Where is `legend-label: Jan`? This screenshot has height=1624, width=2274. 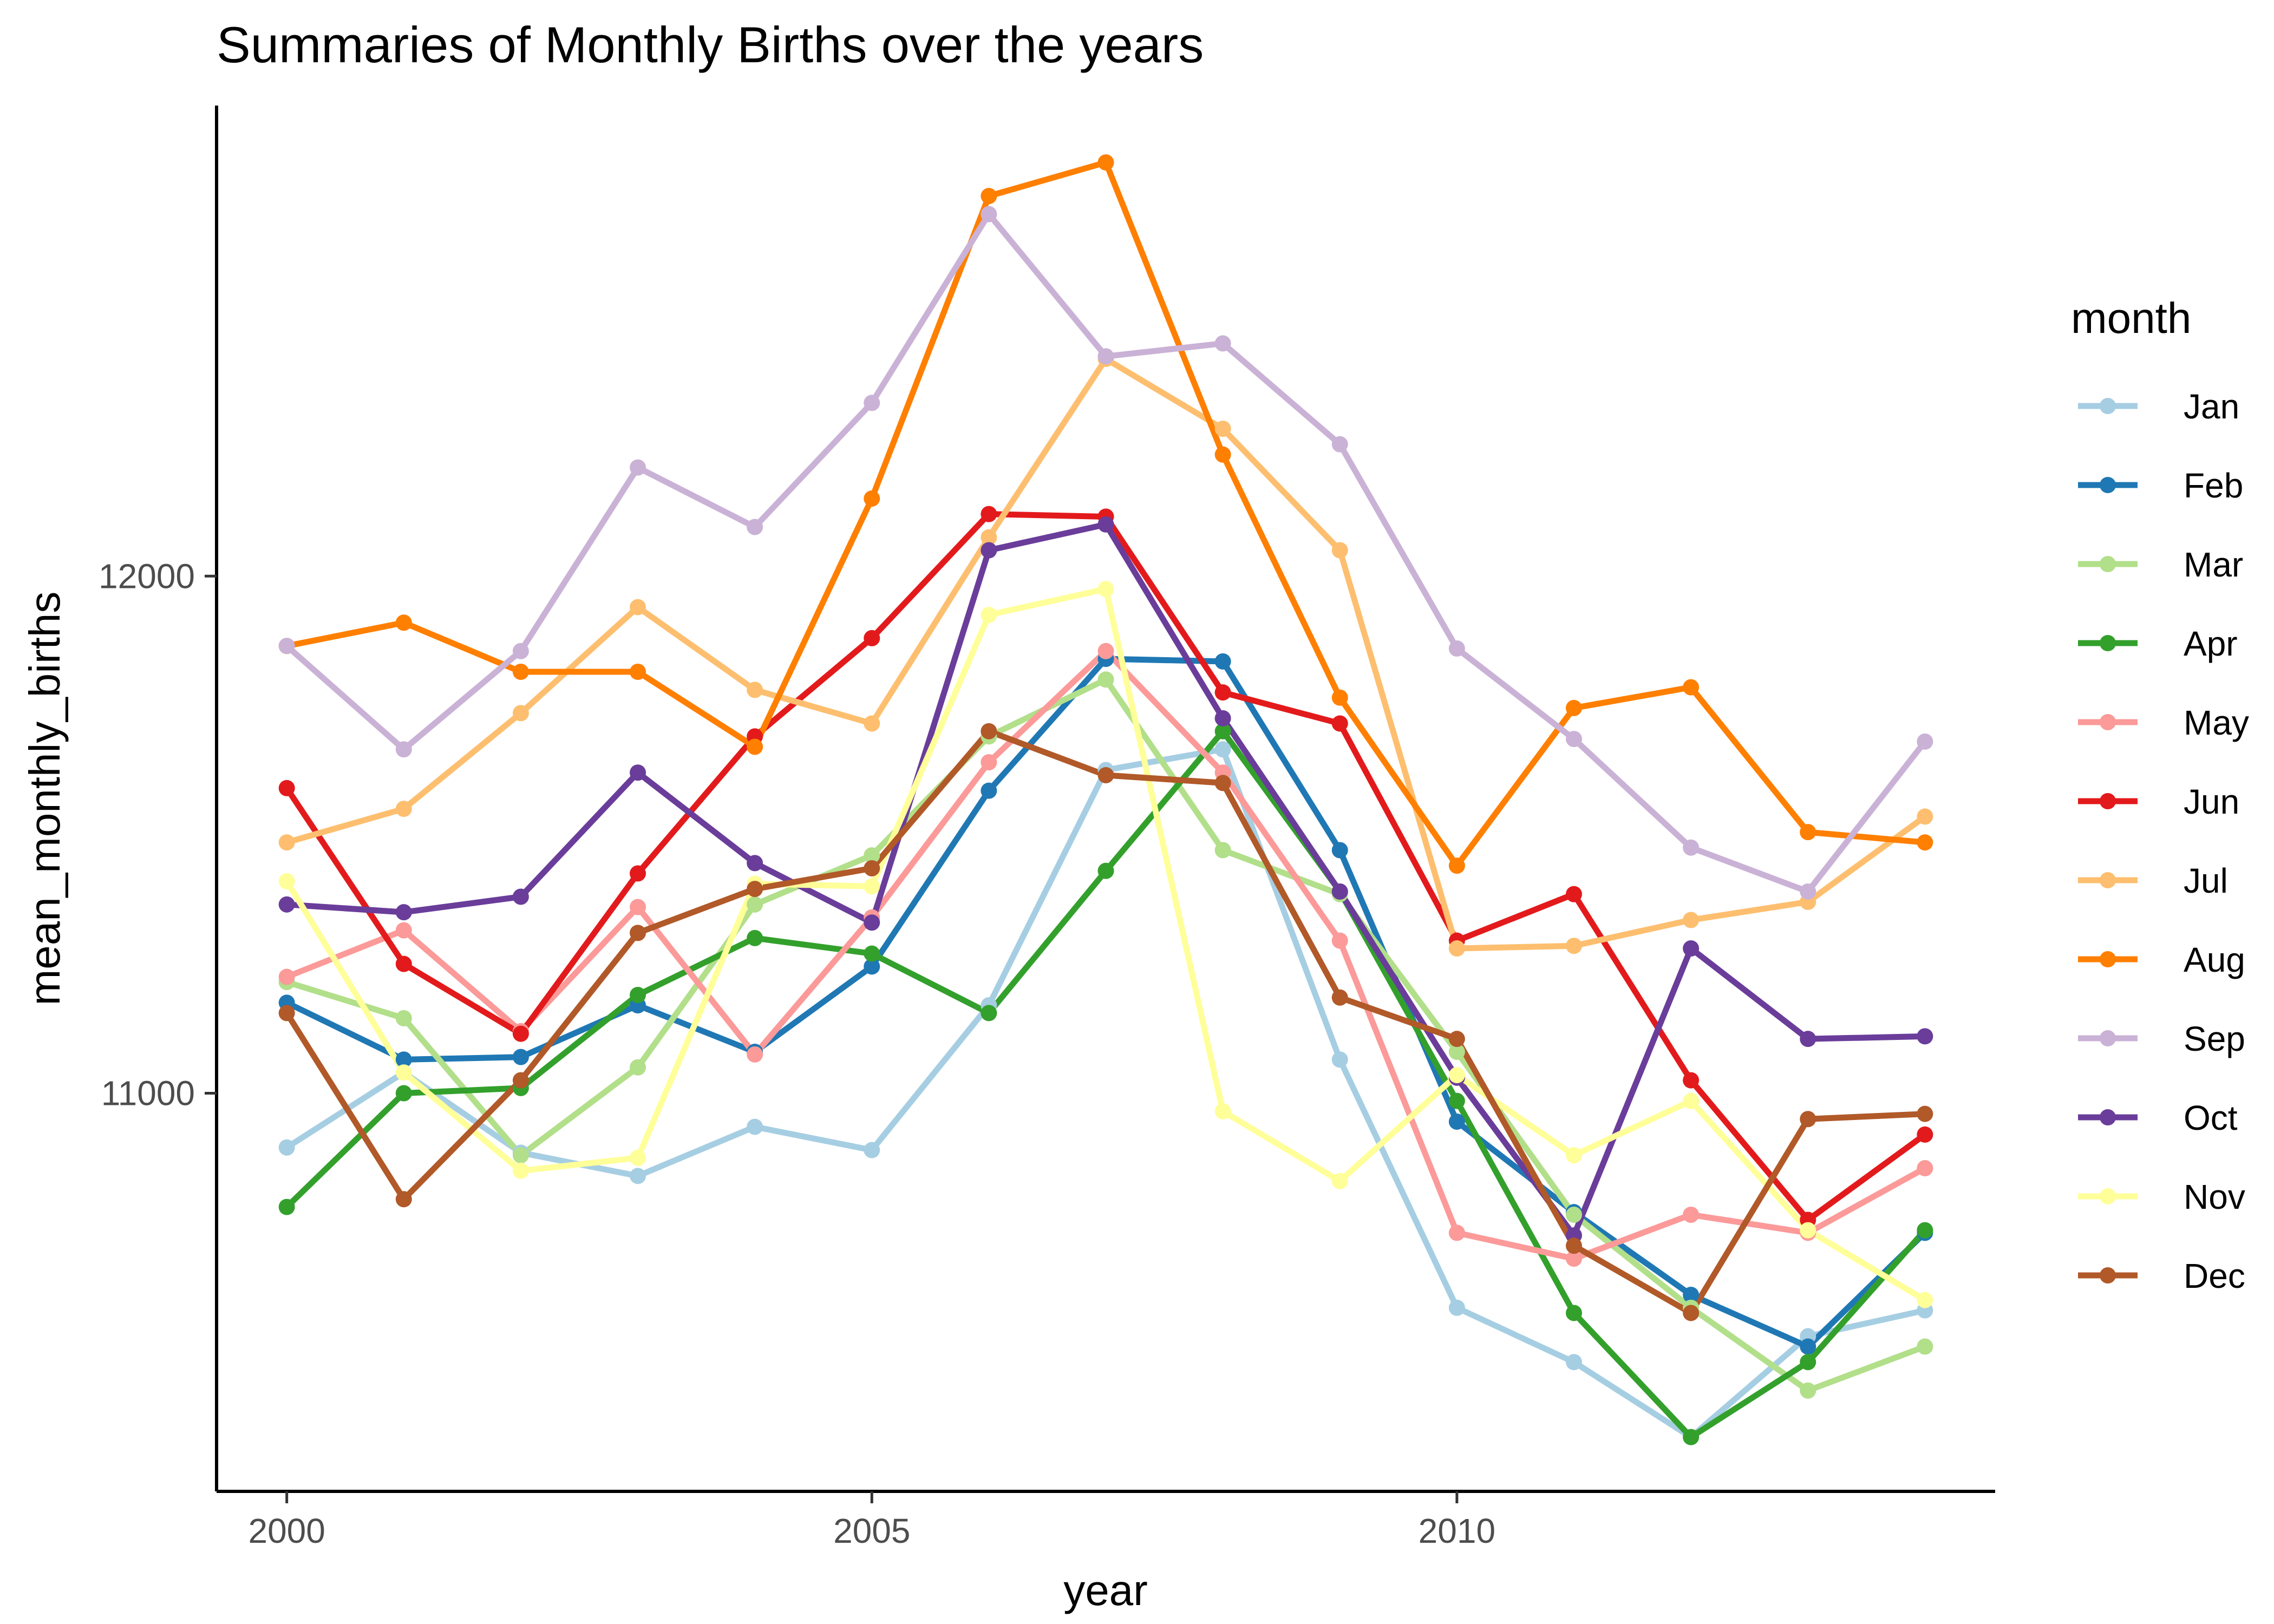 legend-label: Jan is located at coordinates (2212, 407).